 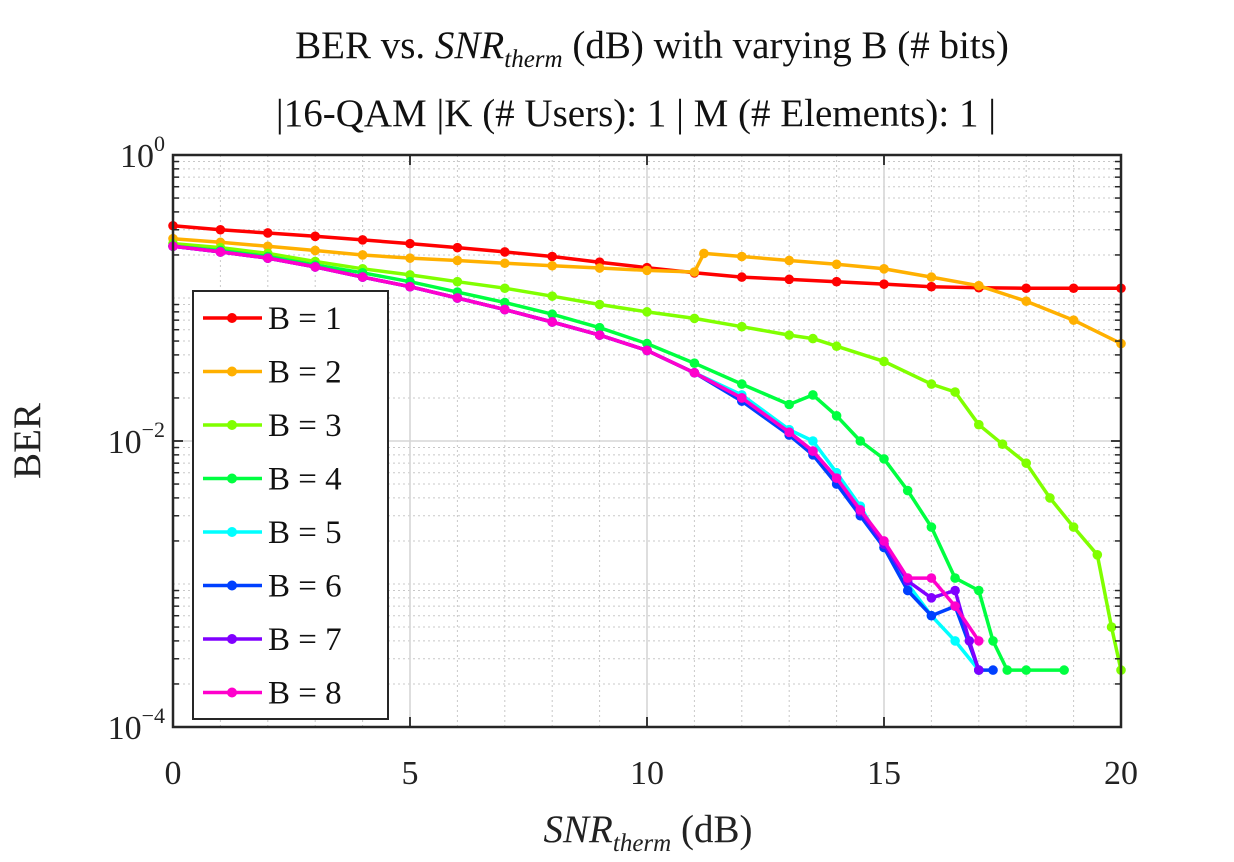 I want to click on legend-box, so click(x=290, y=505).